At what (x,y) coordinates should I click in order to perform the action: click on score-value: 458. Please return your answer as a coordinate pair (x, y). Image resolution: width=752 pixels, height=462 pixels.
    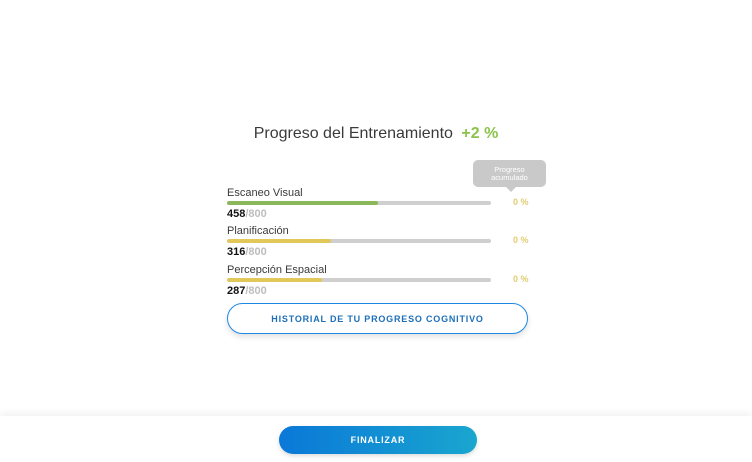
    Looking at the image, I should click on (236, 214).